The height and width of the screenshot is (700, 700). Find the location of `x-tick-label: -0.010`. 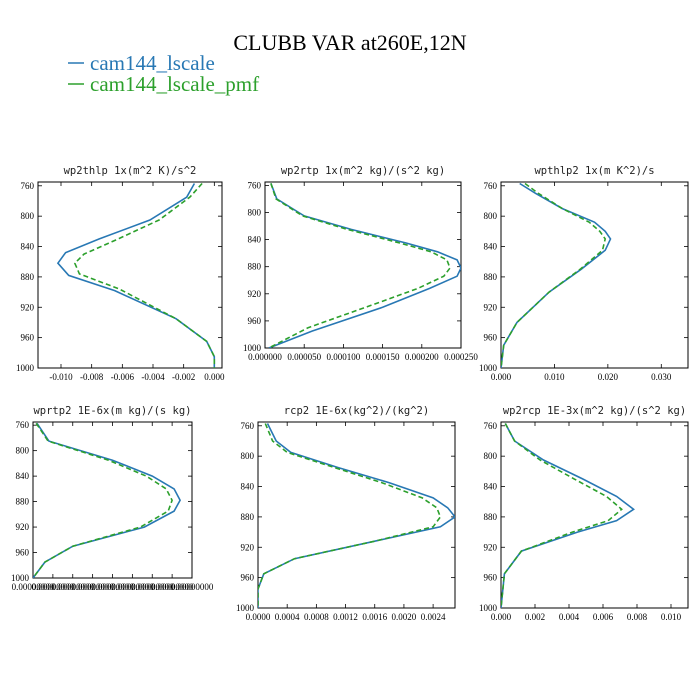

x-tick-label: -0.010 is located at coordinates (61, 377).